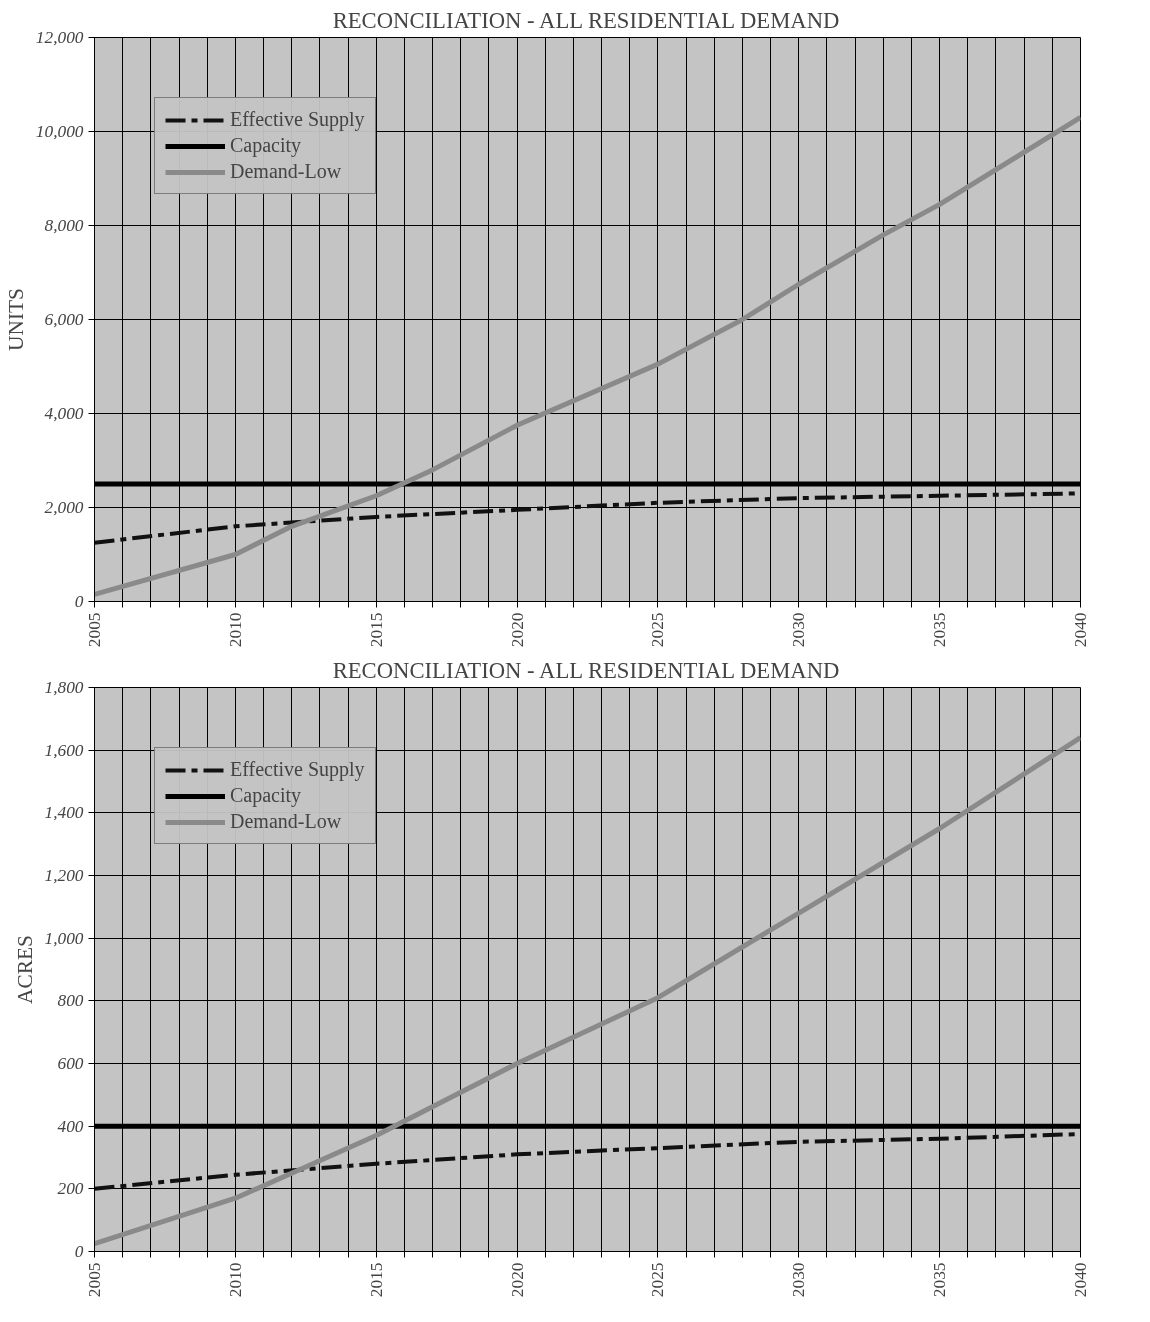  What do you see at coordinates (64, 875) in the screenshot?
I see `y-tick-label: 1,200` at bounding box center [64, 875].